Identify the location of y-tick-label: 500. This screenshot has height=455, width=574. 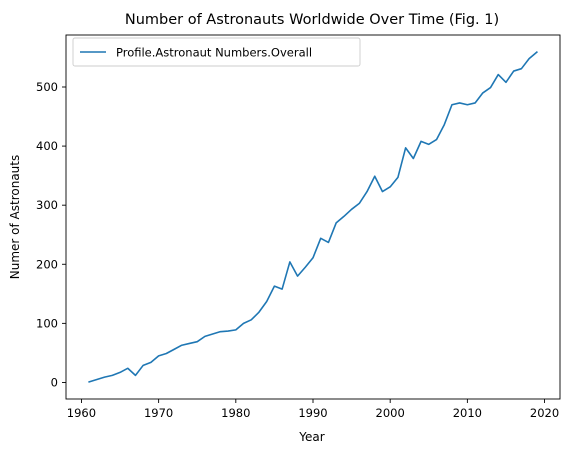
(47, 87).